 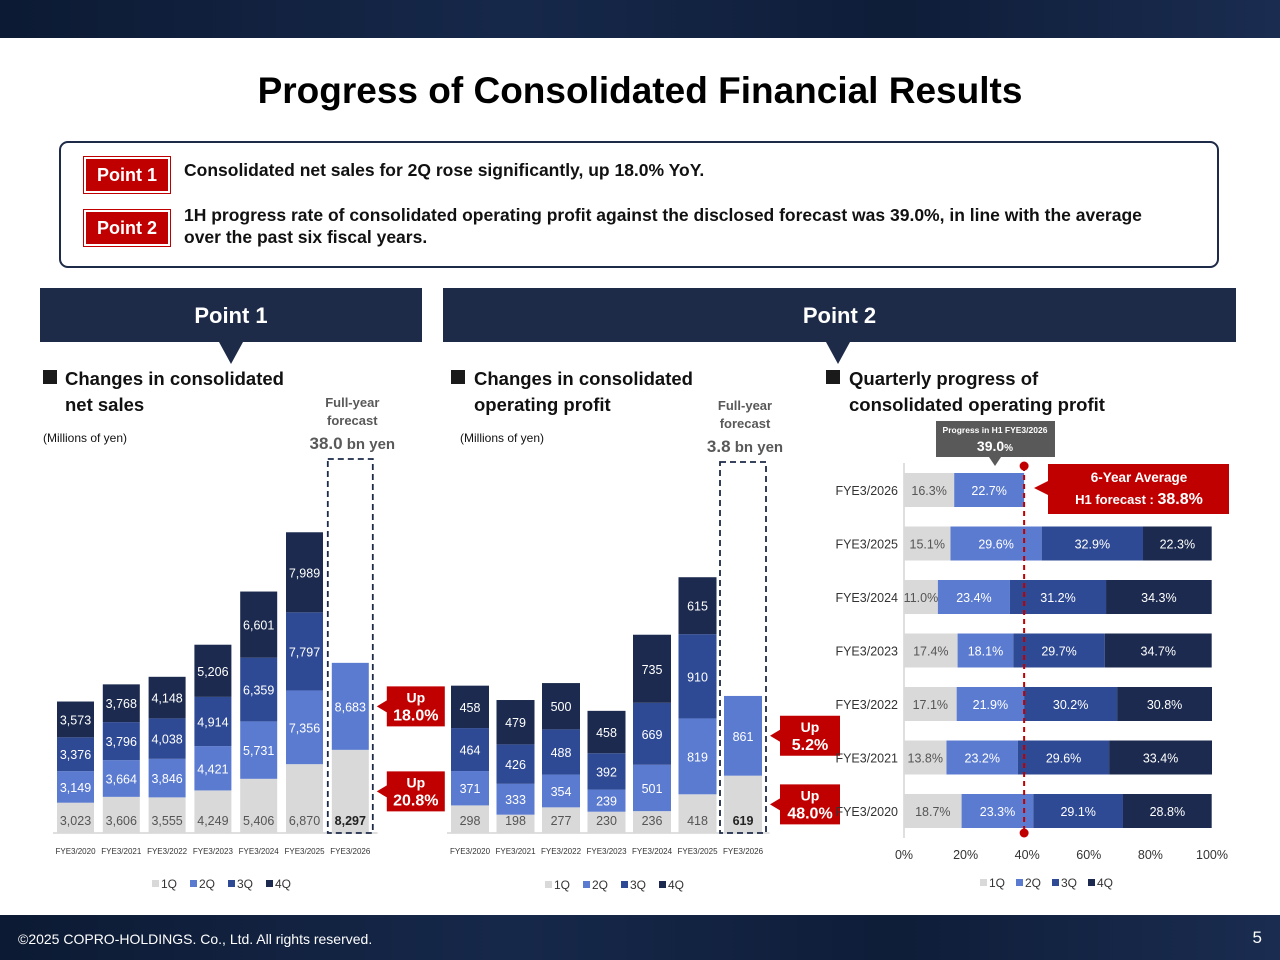 What do you see at coordinates (606, 851) in the screenshot?
I see `x-tick-label: FYE3/2023` at bounding box center [606, 851].